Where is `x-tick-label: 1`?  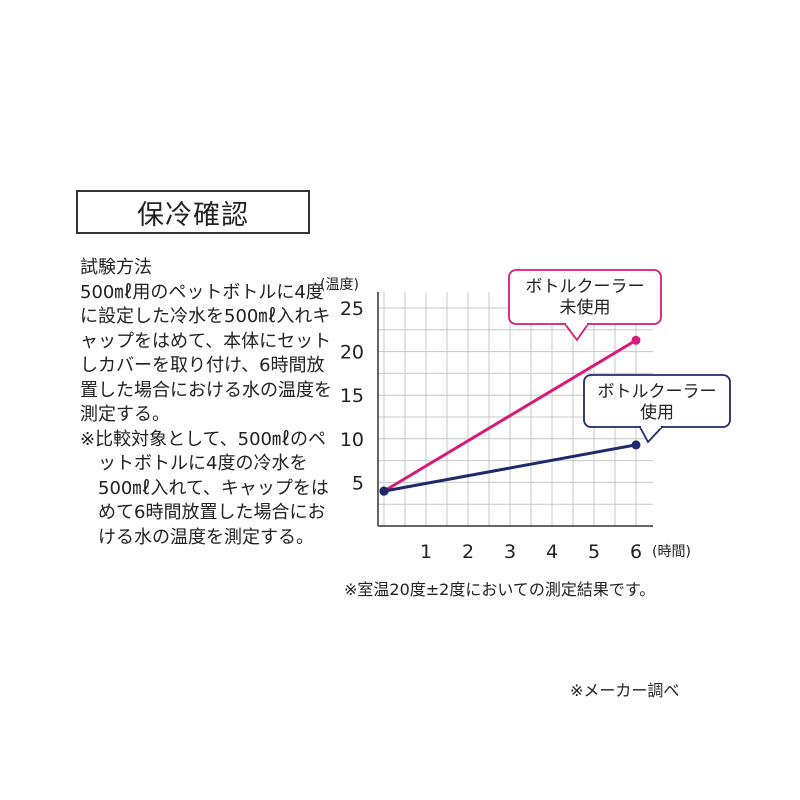 x-tick-label: 1 is located at coordinates (426, 552).